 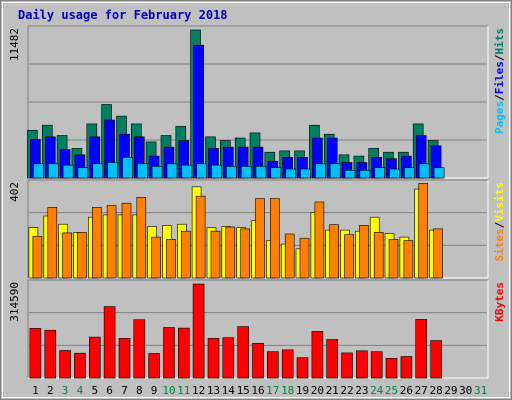 What do you see at coordinates (65, 390) in the screenshot?
I see `x-tick-label: 3` at bounding box center [65, 390].